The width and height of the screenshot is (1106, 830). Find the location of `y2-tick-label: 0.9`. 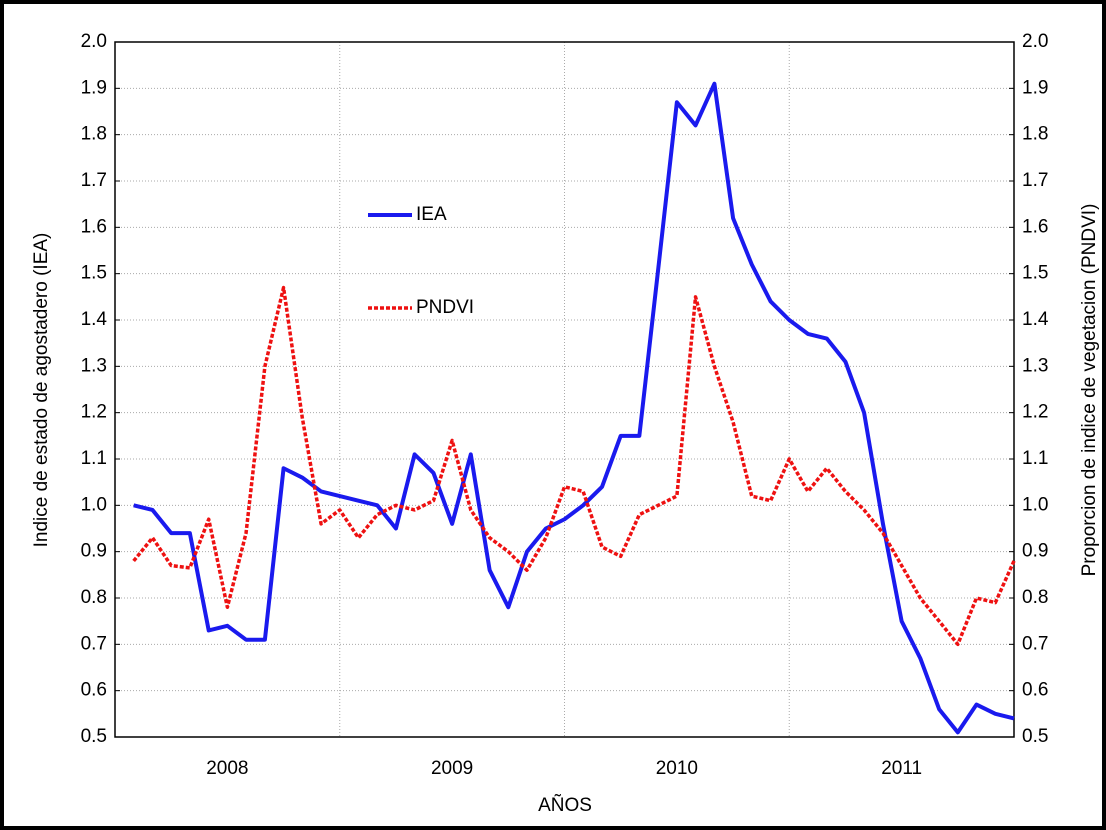

y2-tick-label: 0.9 is located at coordinates (1035, 551).